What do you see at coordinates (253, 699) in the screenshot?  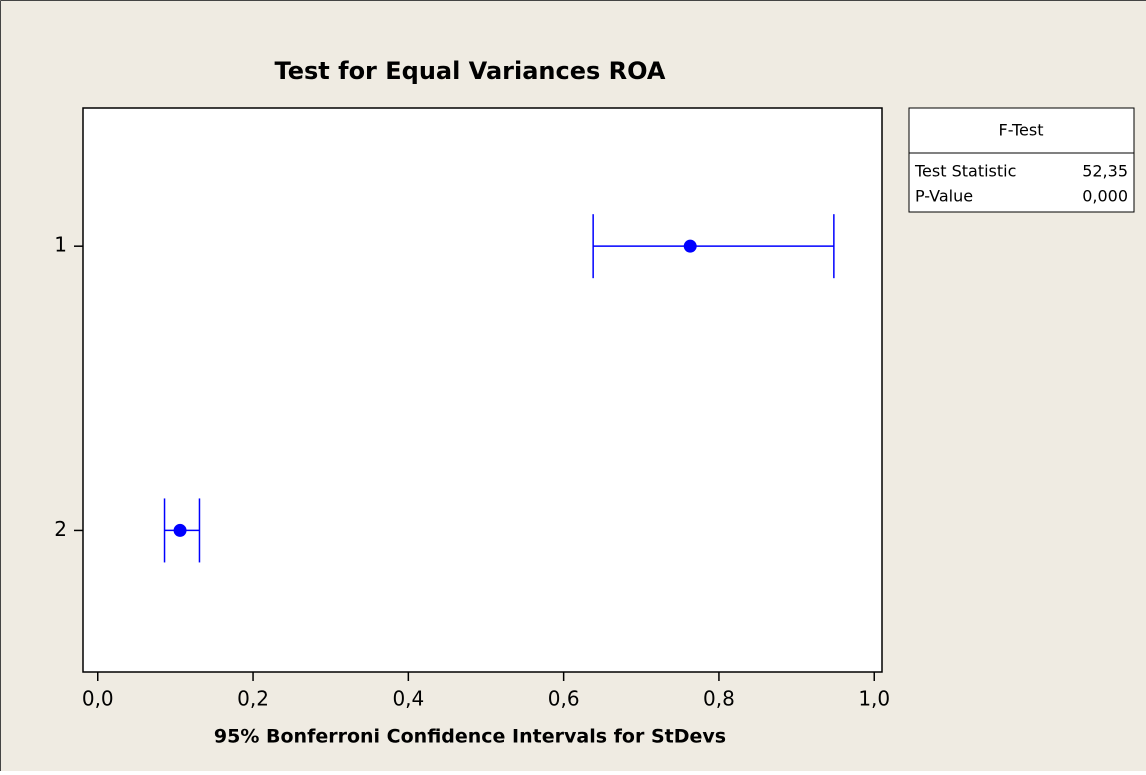 I see `x-tick-label: 0,2` at bounding box center [253, 699].